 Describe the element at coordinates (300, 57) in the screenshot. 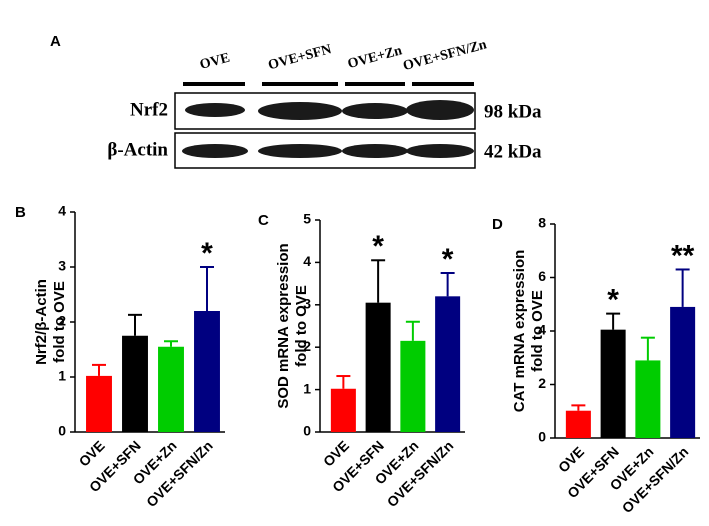

I see `lane-label: OVE+SFN` at that location.